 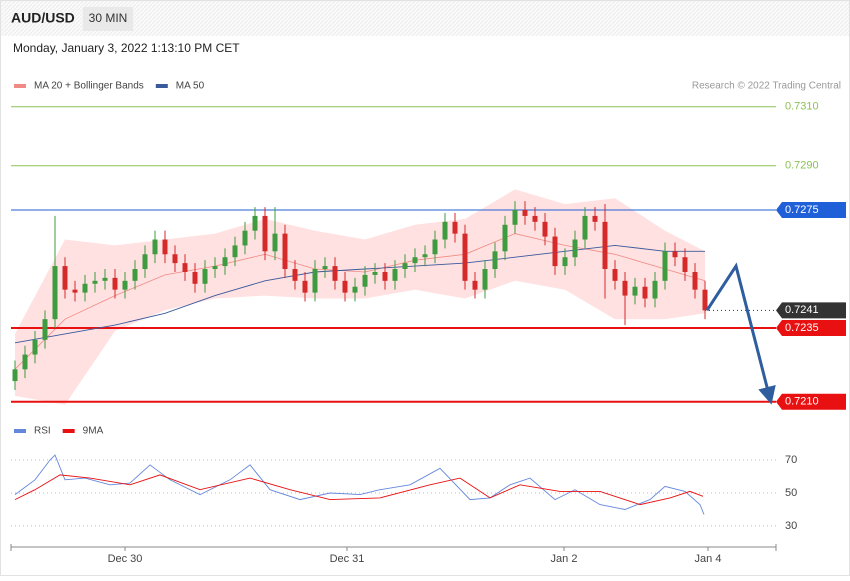 I want to click on level-label: 0.7310, so click(x=802, y=107).